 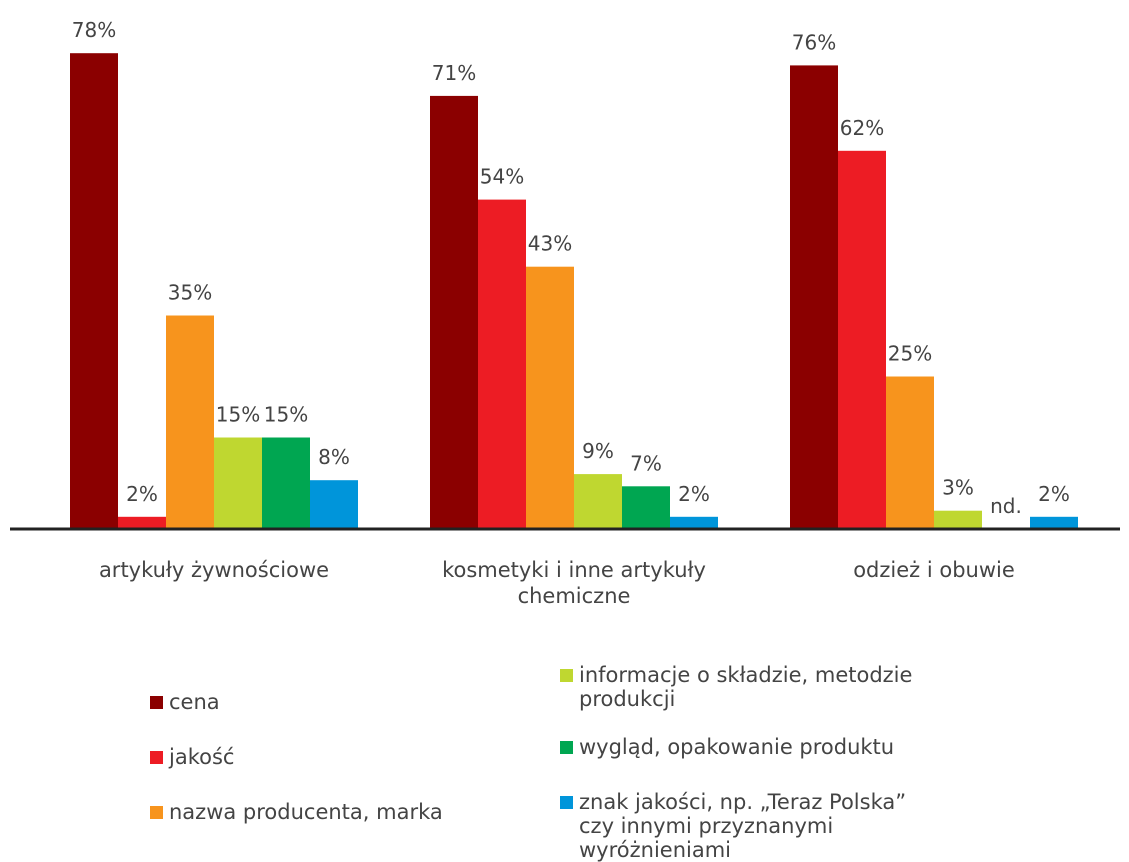 What do you see at coordinates (574, 583) in the screenshot?
I see `category-label: kosmetyki i inne artykuły chemiczne` at bounding box center [574, 583].